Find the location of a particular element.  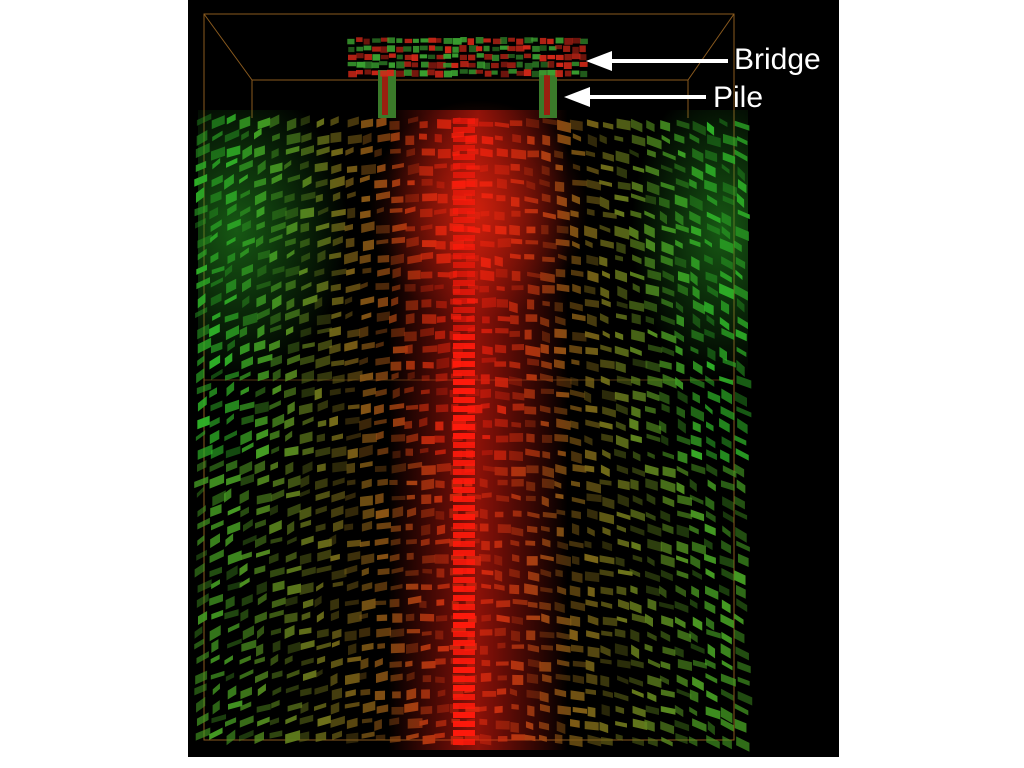

pile-label: Pile is located at coordinates (738, 97).